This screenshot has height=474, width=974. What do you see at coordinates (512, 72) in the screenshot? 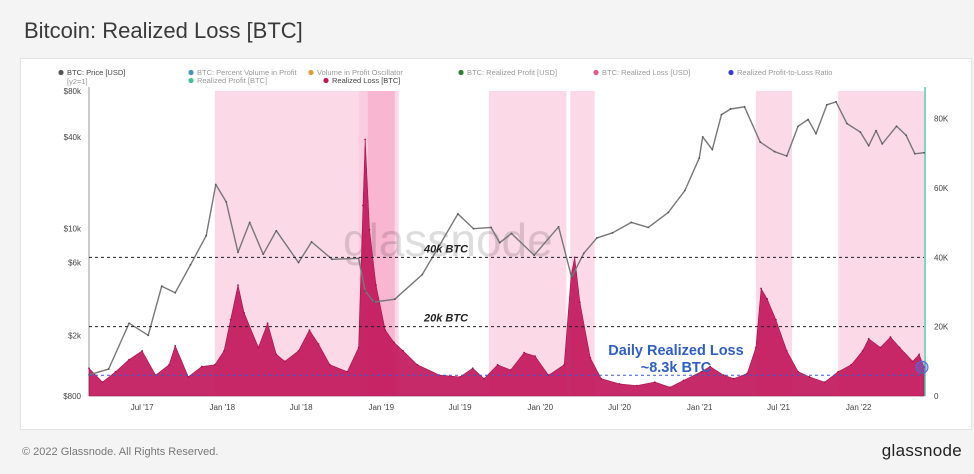
I see `legend-label: BTC: Realized Profit [USD]` at bounding box center [512, 72].